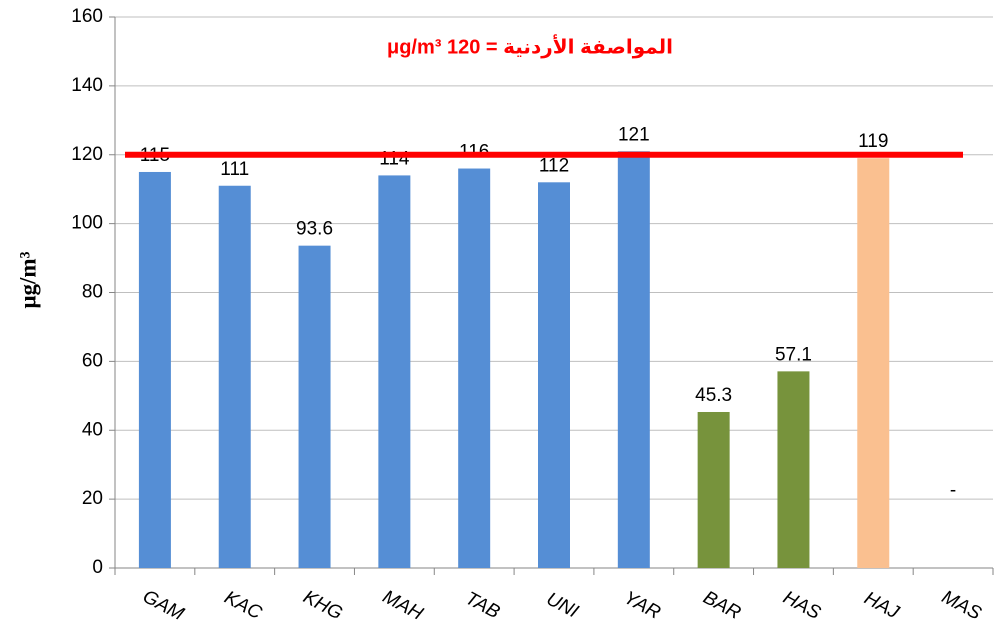  Describe the element at coordinates (87, 223) in the screenshot. I see `y-tick-label: 100` at that location.